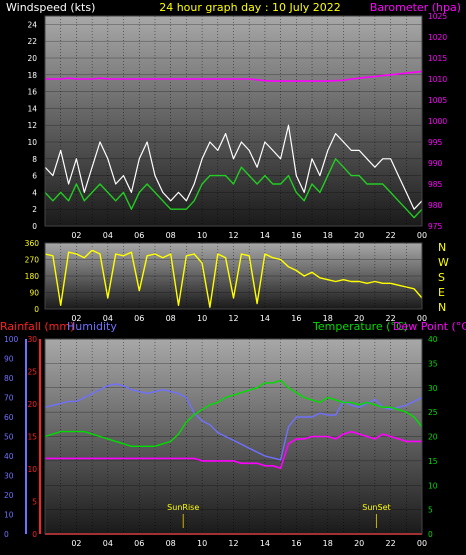 The image size is (466, 555). What do you see at coordinates (234, 76) in the screenshot?
I see `barometer-series-line` at bounding box center [234, 76].